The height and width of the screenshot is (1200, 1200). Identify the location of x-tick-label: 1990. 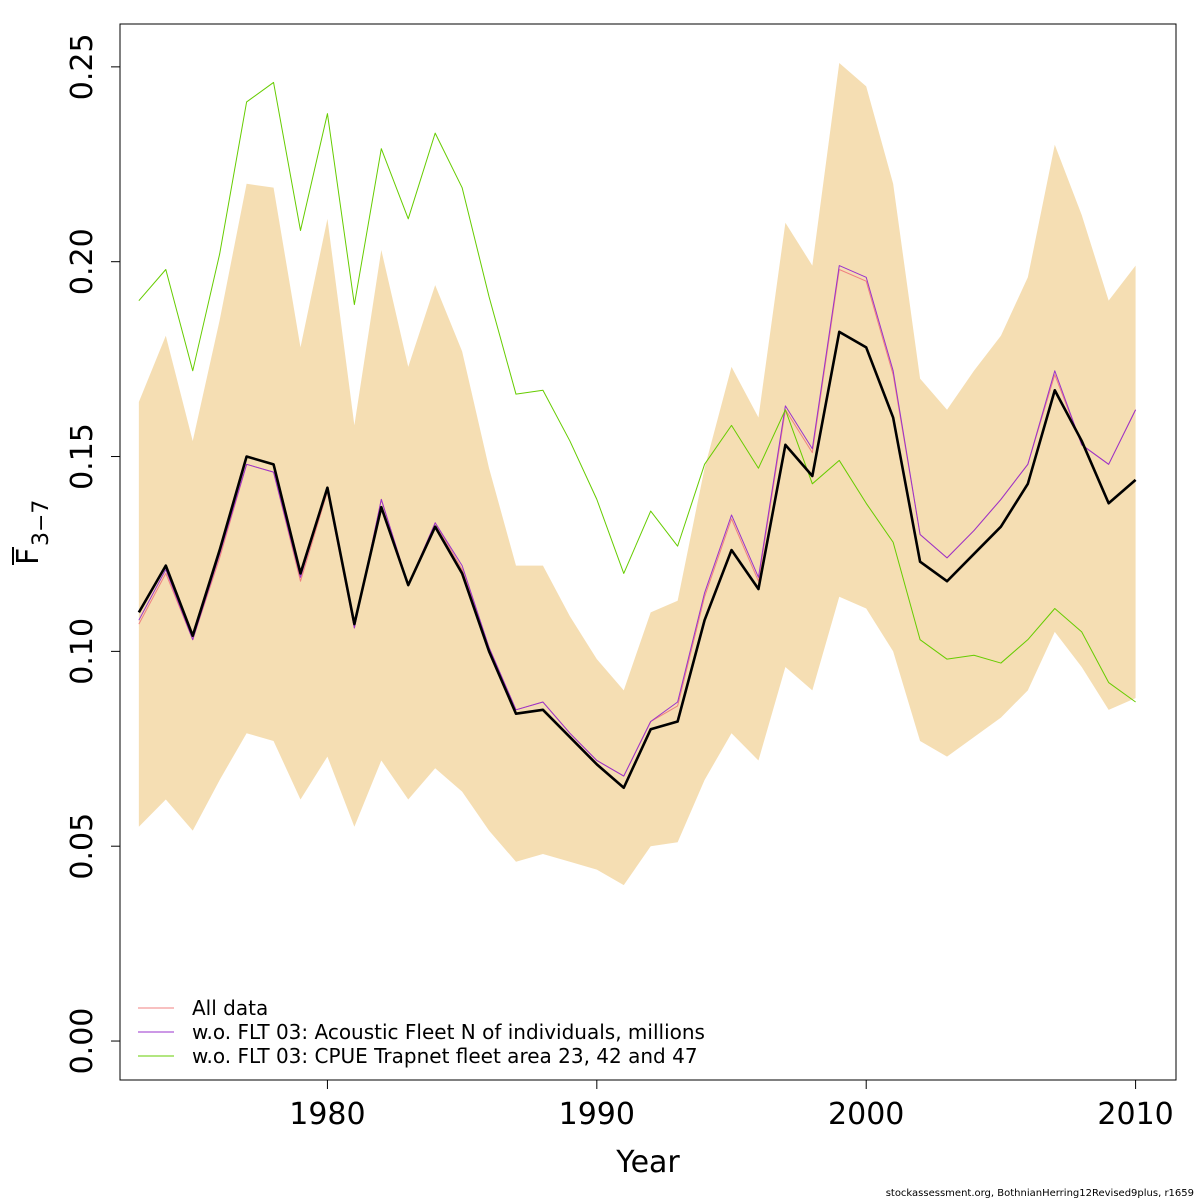
(597, 1114).